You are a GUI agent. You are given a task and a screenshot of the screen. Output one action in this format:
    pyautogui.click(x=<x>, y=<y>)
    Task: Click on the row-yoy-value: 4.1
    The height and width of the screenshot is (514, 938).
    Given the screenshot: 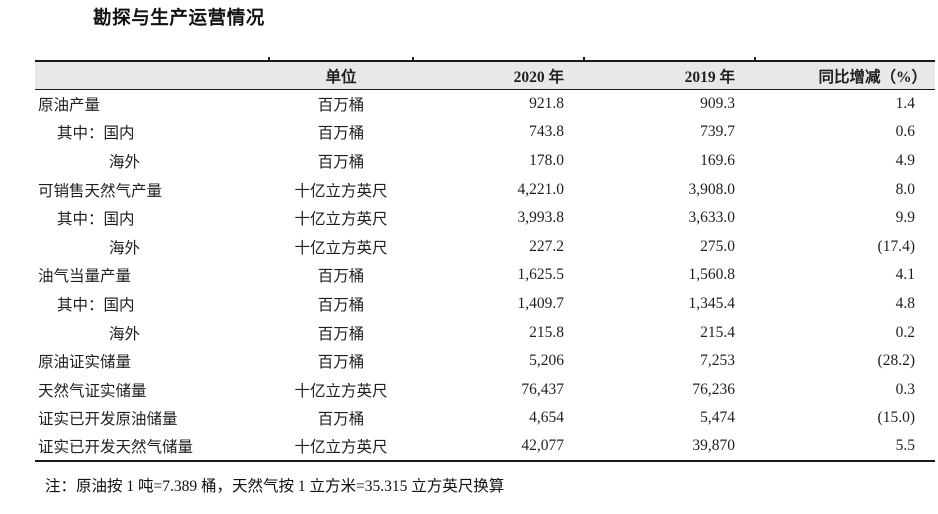 What is the action you would take?
    pyautogui.click(x=905, y=275)
    